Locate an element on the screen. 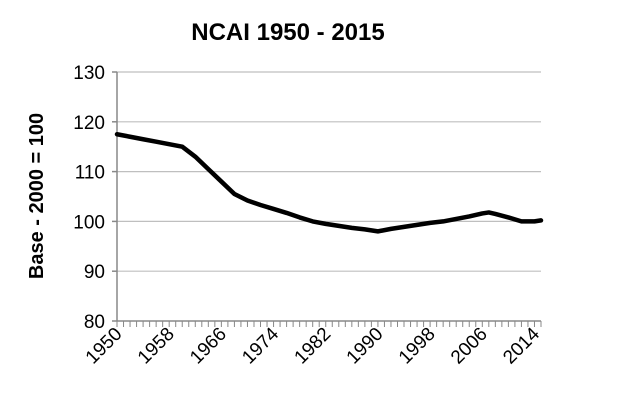 The height and width of the screenshot is (408, 628). x-tick-label: 1998 is located at coordinates (417, 346).